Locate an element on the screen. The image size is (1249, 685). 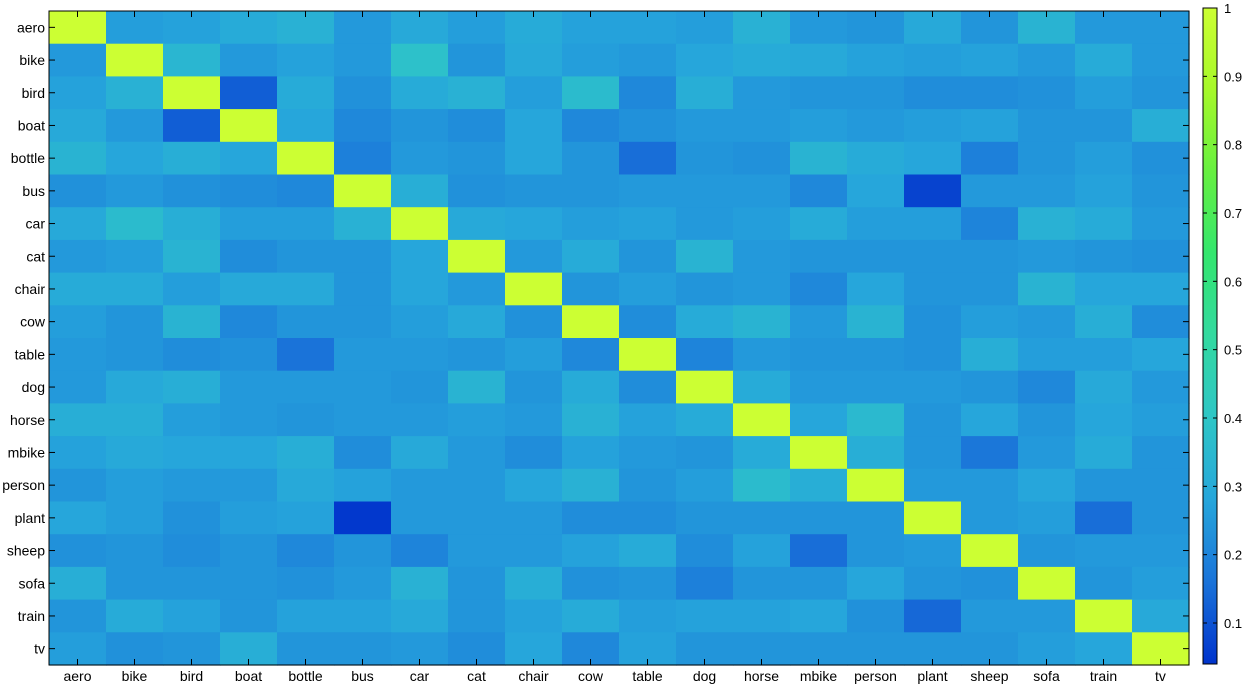
x-tick-label: cow is located at coordinates (591, 676).